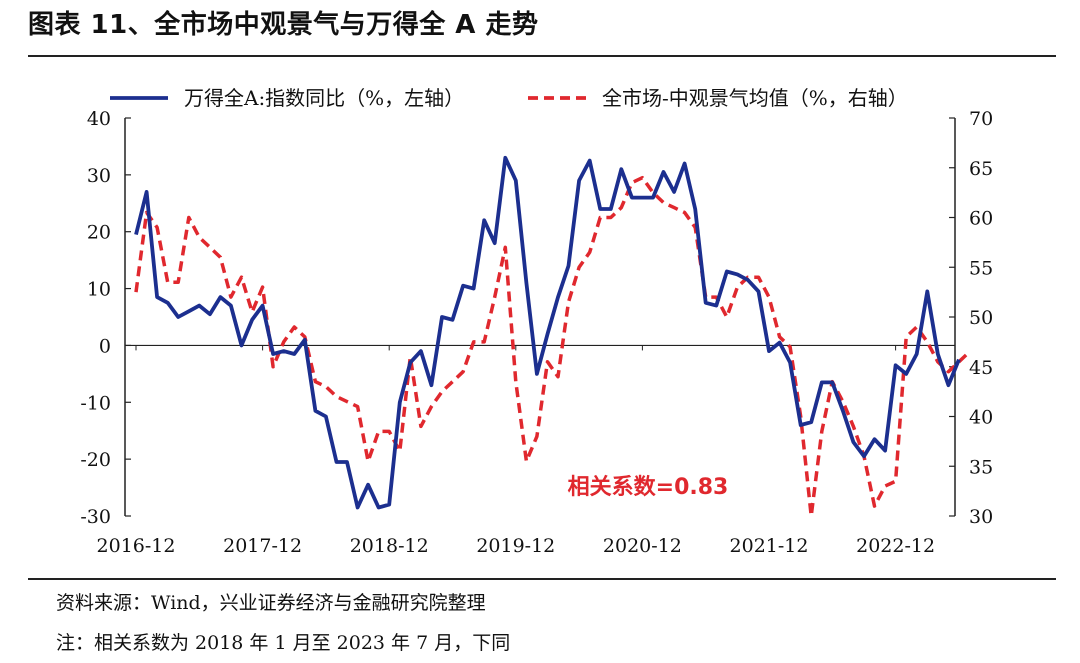 The height and width of the screenshot is (663, 1080). Describe the element at coordinates (136, 546) in the screenshot. I see `x-axis-tick-label: 2016-12` at that location.